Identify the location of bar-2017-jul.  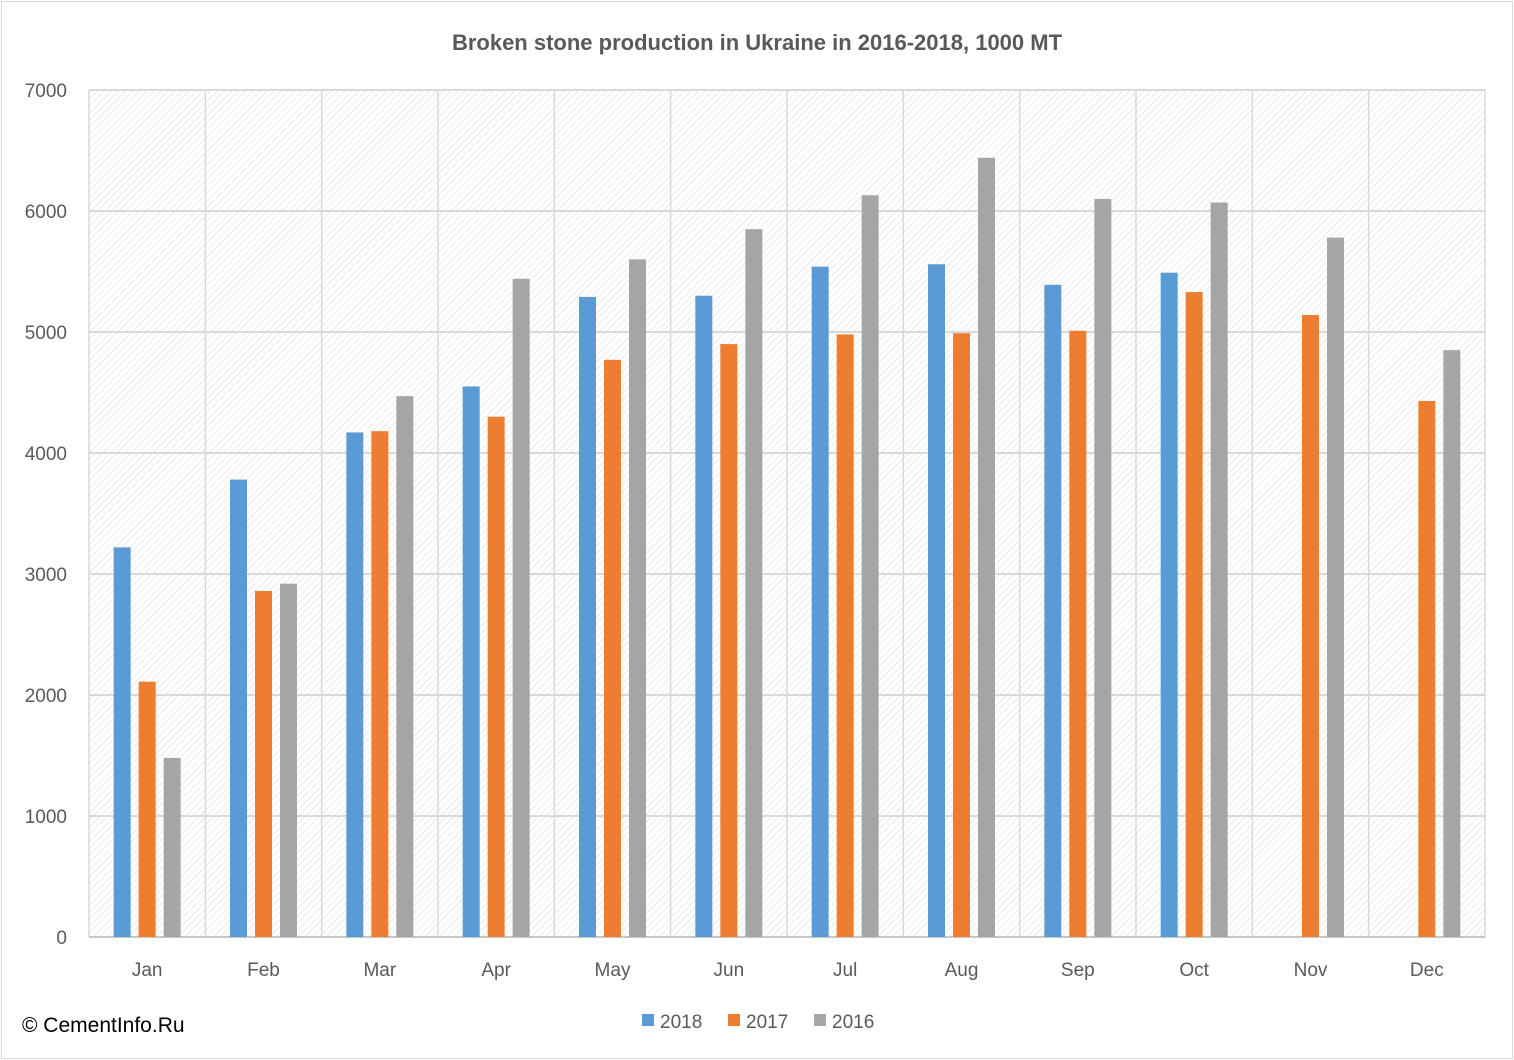
(845, 635).